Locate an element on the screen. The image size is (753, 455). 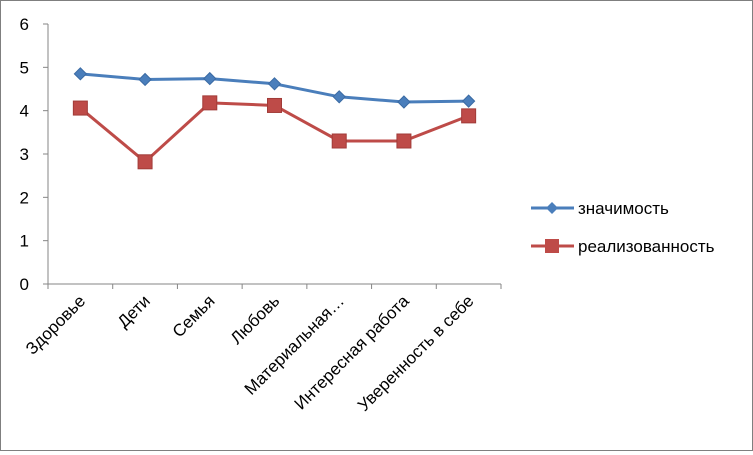
legend-label: реализованность is located at coordinates (646, 246).